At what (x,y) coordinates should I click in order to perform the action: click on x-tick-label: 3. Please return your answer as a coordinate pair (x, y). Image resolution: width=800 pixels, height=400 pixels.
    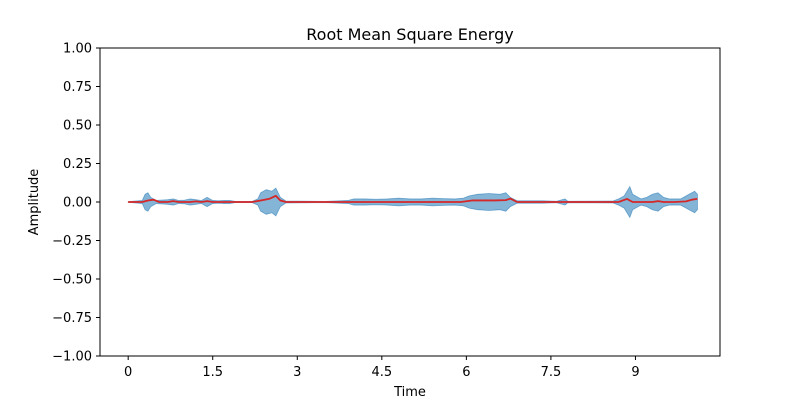
    Looking at the image, I should click on (297, 372).